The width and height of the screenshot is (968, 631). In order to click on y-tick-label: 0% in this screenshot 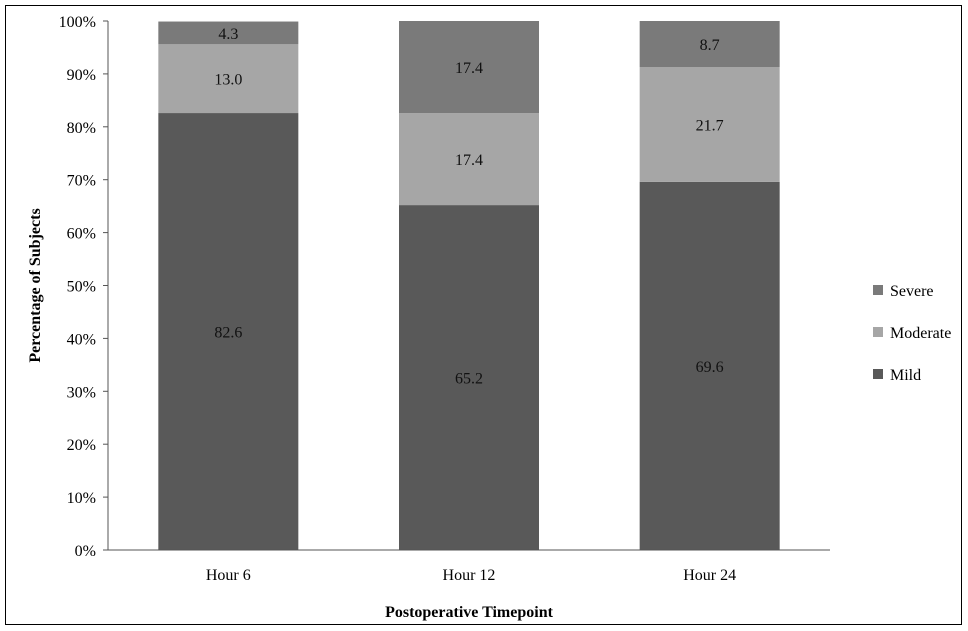, I will do `click(85, 551)`.